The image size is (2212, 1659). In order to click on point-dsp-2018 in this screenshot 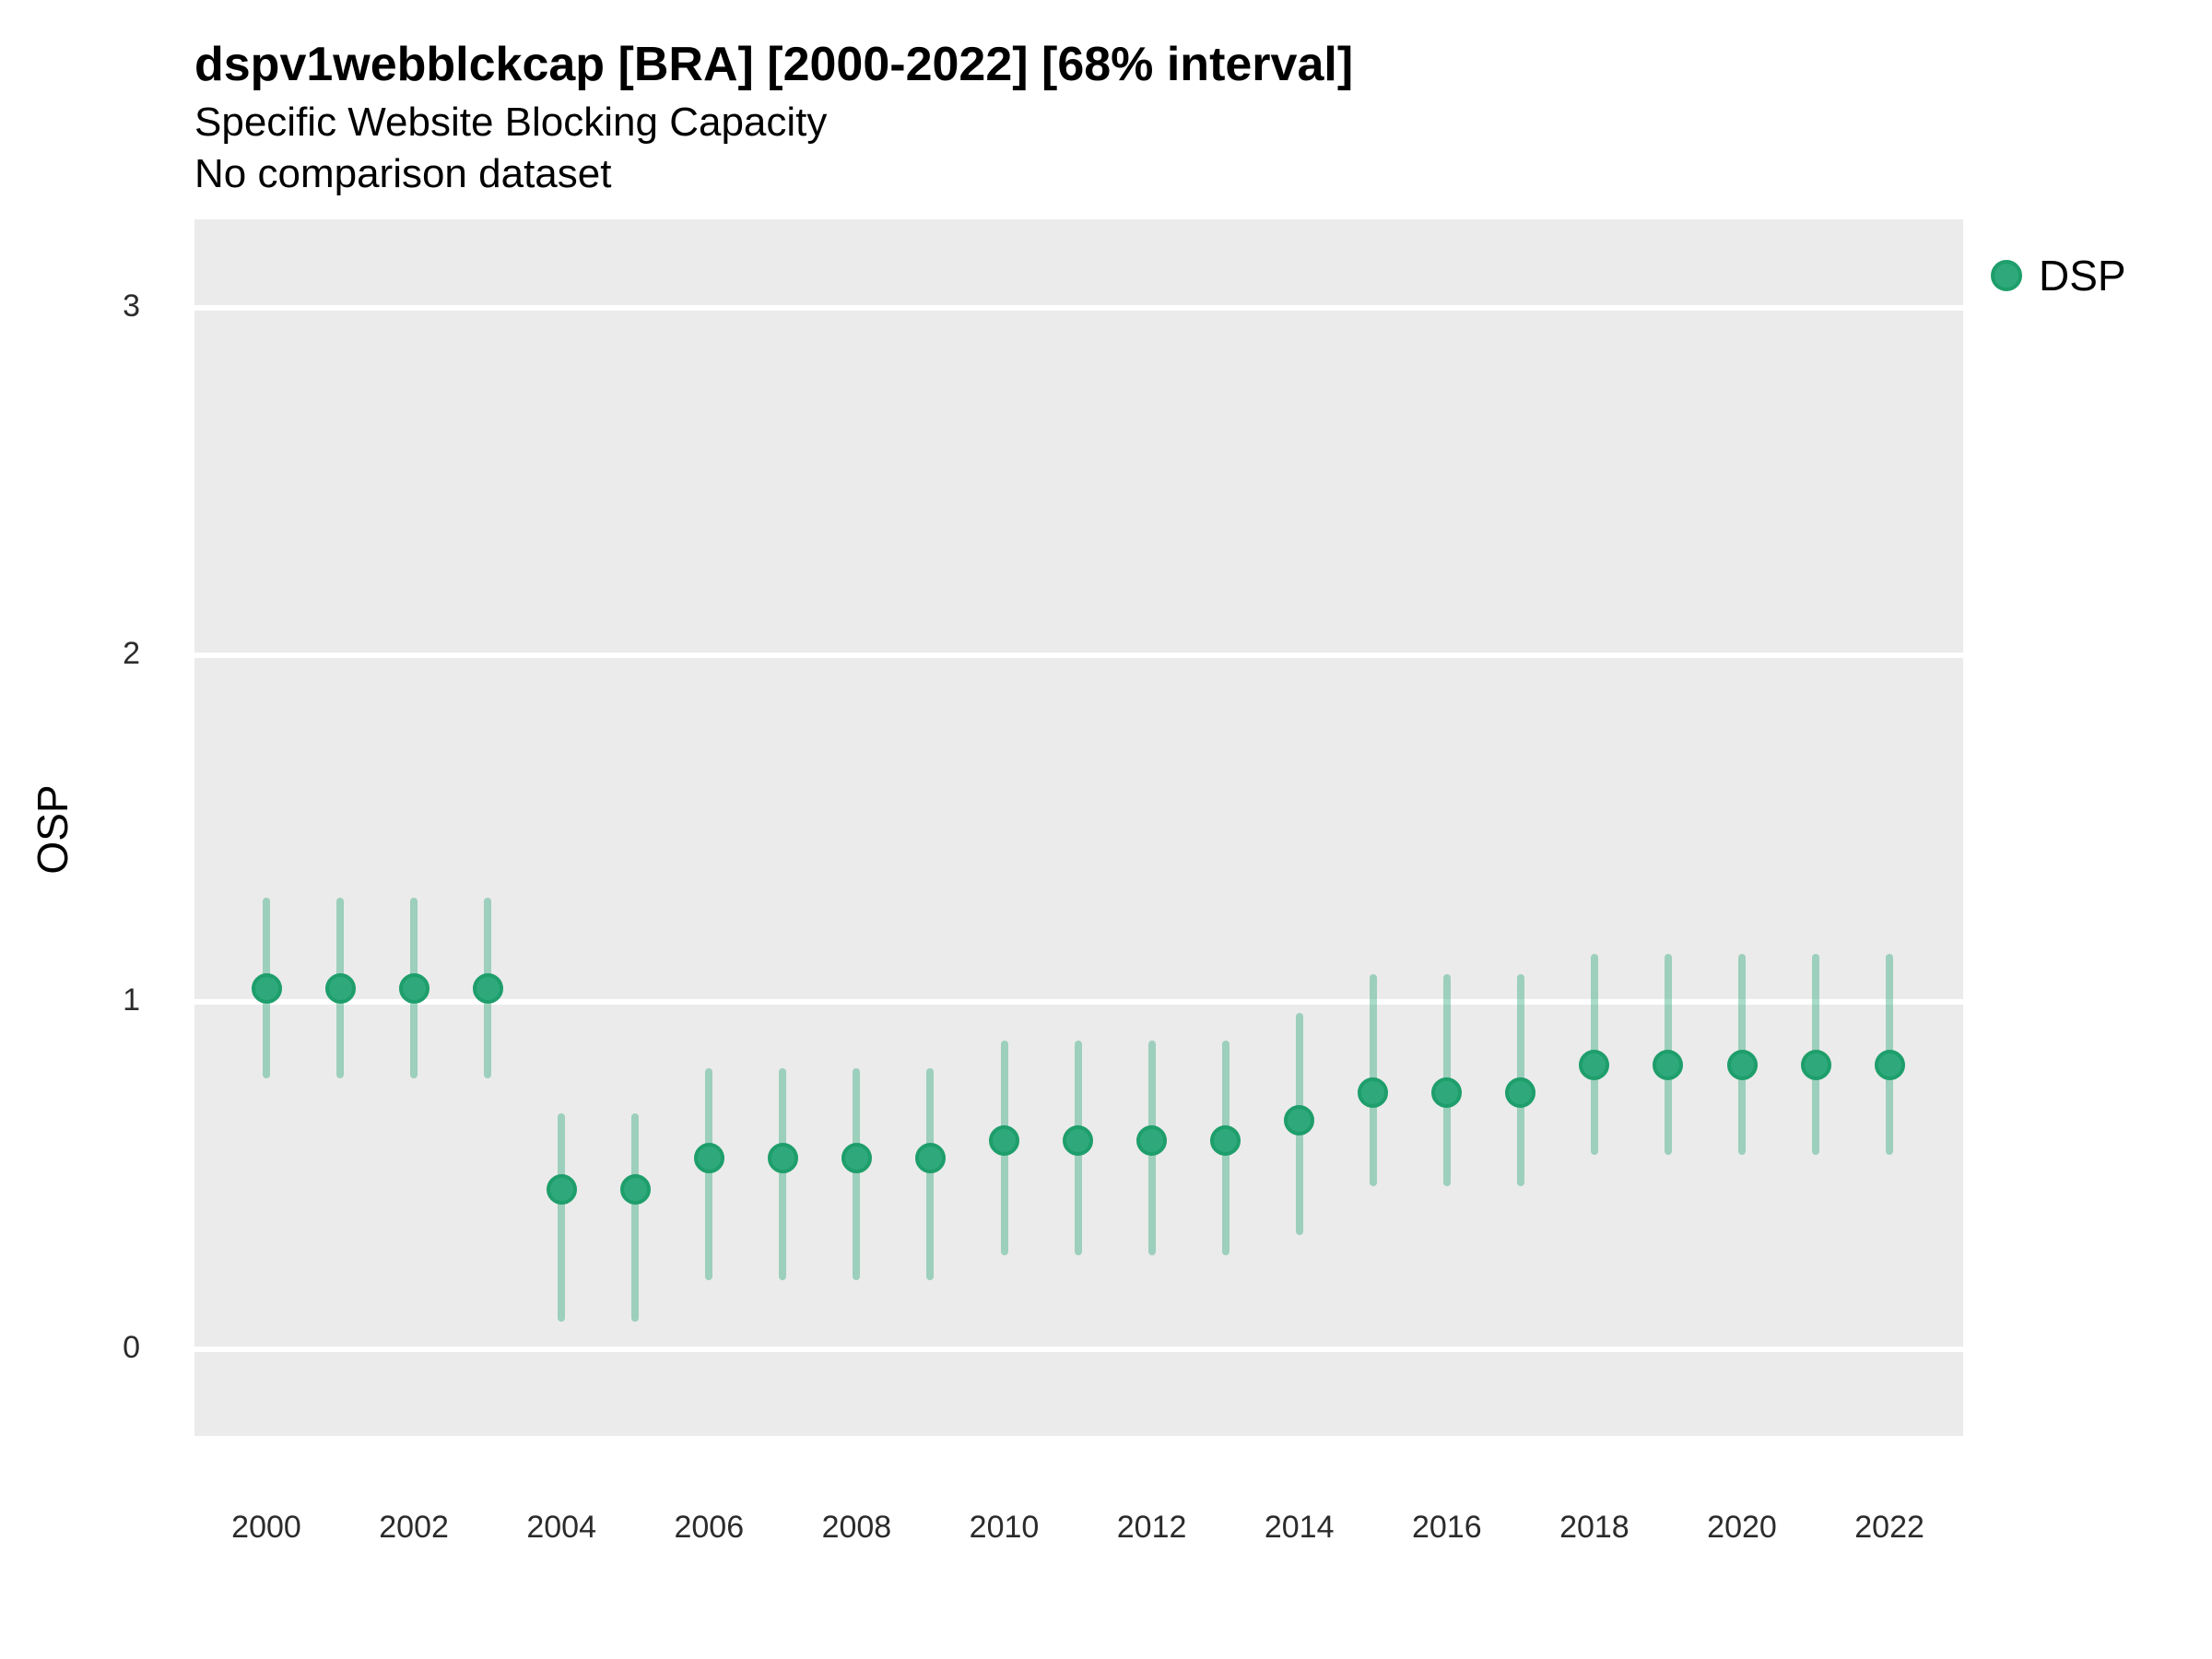, I will do `click(1594, 1064)`.